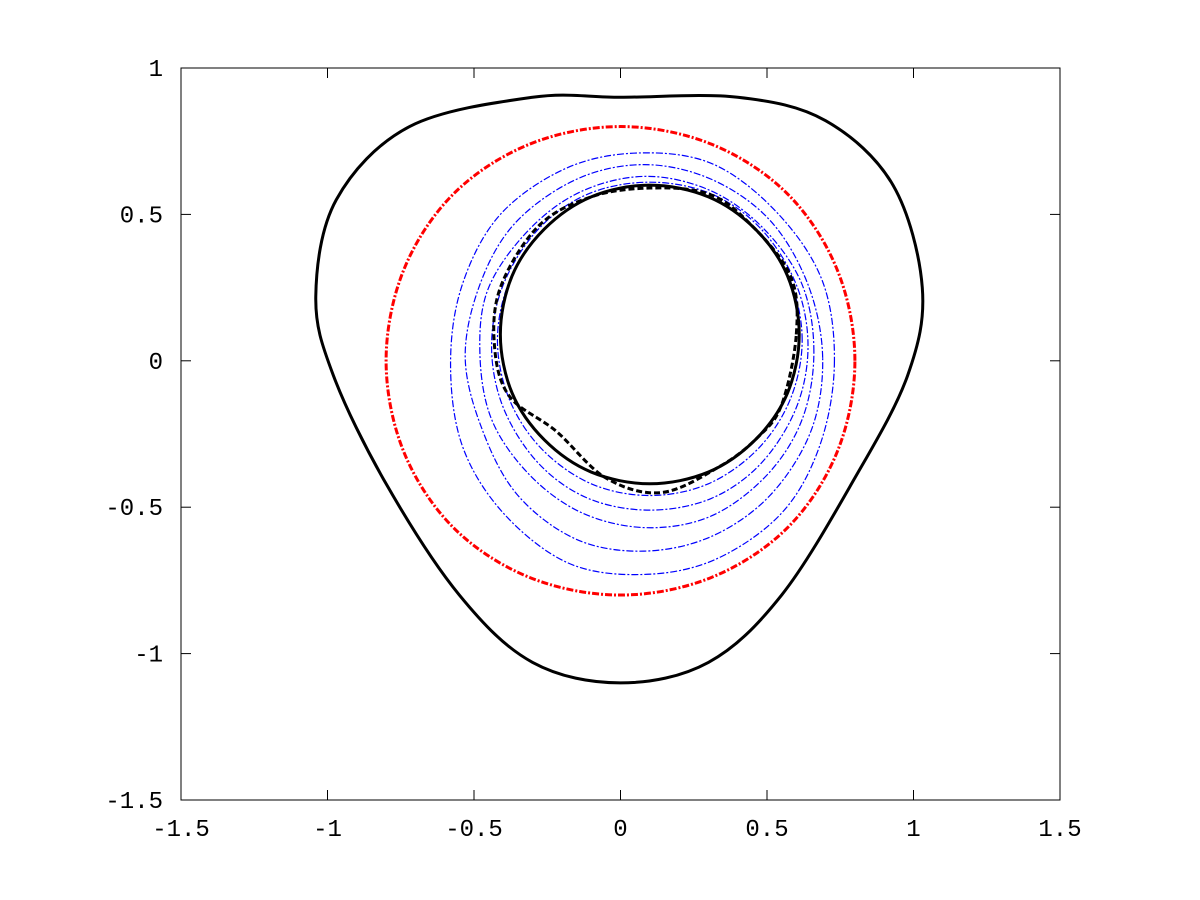  What do you see at coordinates (913, 830) in the screenshot?
I see `x-tick-label: 1` at bounding box center [913, 830].